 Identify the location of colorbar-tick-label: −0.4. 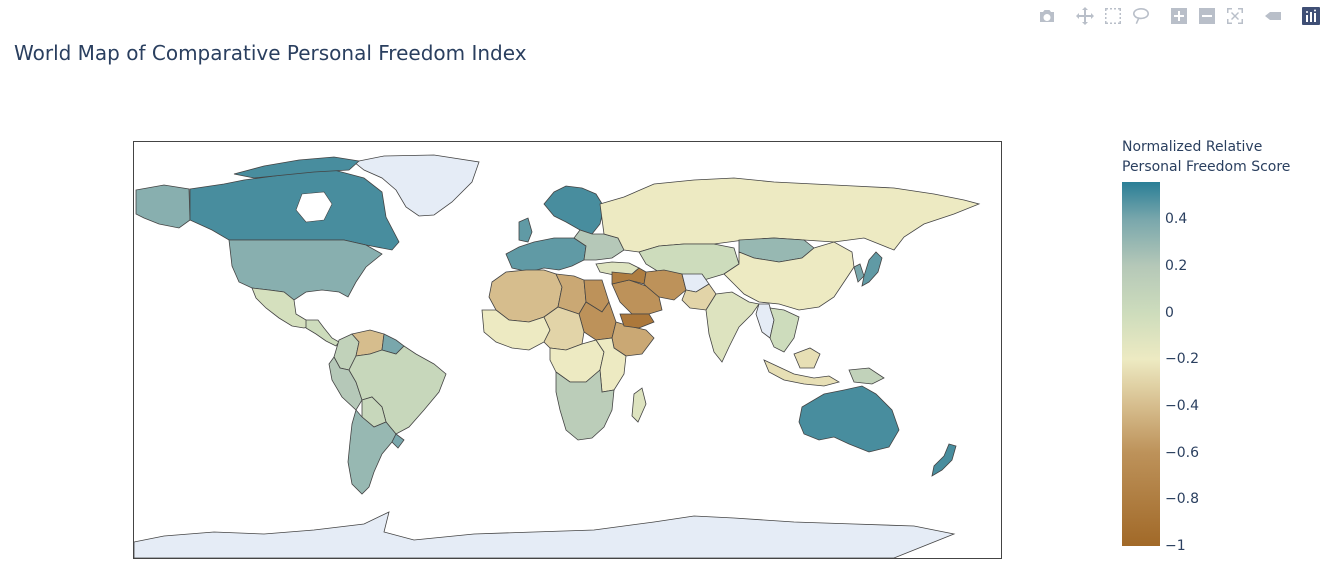
(1182, 406).